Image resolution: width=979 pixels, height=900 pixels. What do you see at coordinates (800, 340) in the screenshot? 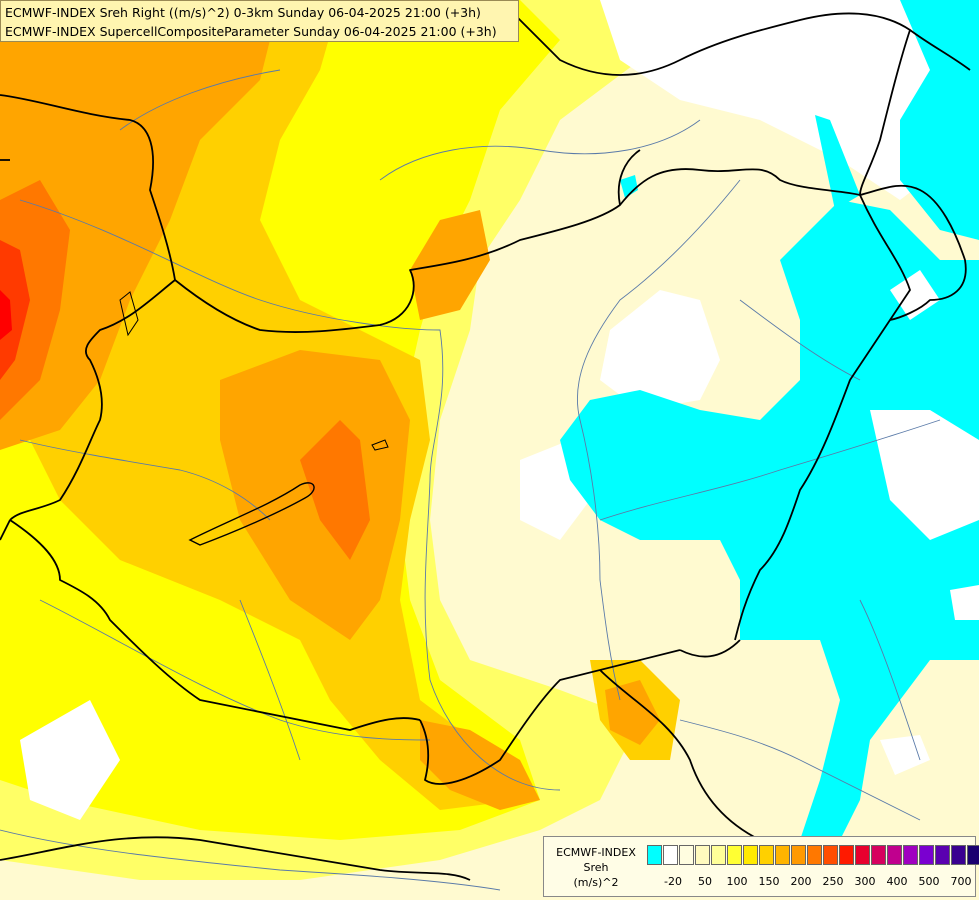
I see `river-east` at bounding box center [800, 340].